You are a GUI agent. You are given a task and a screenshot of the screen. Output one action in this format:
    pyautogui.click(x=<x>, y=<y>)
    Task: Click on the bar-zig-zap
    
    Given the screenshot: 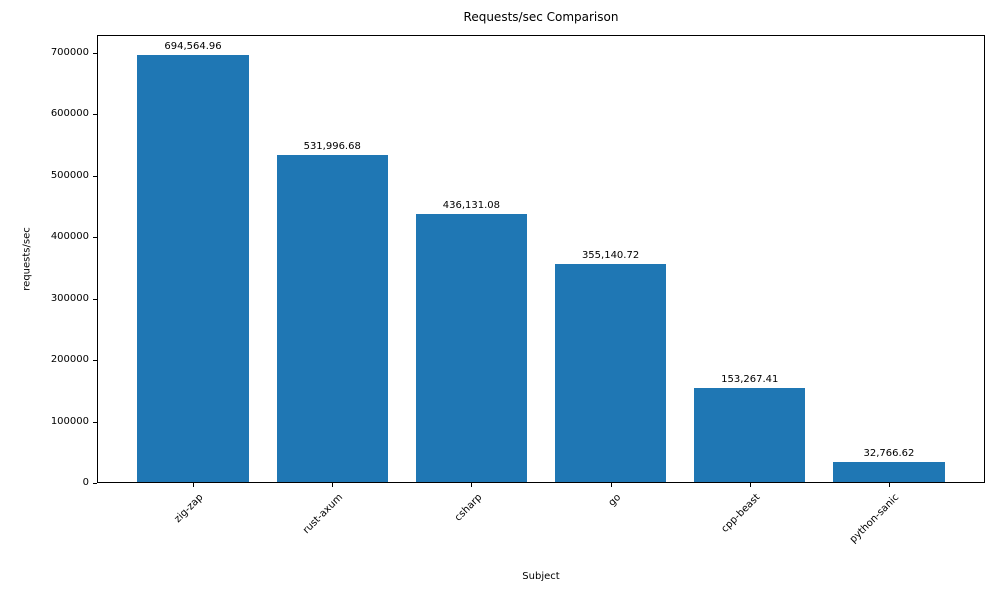 What is the action you would take?
    pyautogui.click(x=193, y=268)
    